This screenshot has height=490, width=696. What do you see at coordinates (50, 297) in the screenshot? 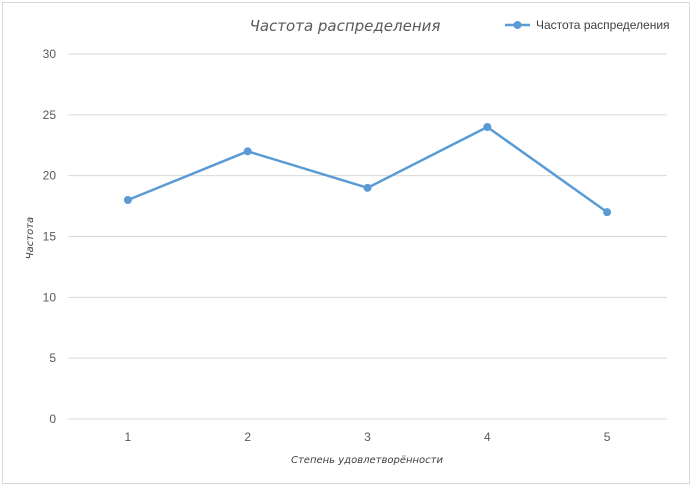
I see `y-tick-label: 10` at bounding box center [50, 297].